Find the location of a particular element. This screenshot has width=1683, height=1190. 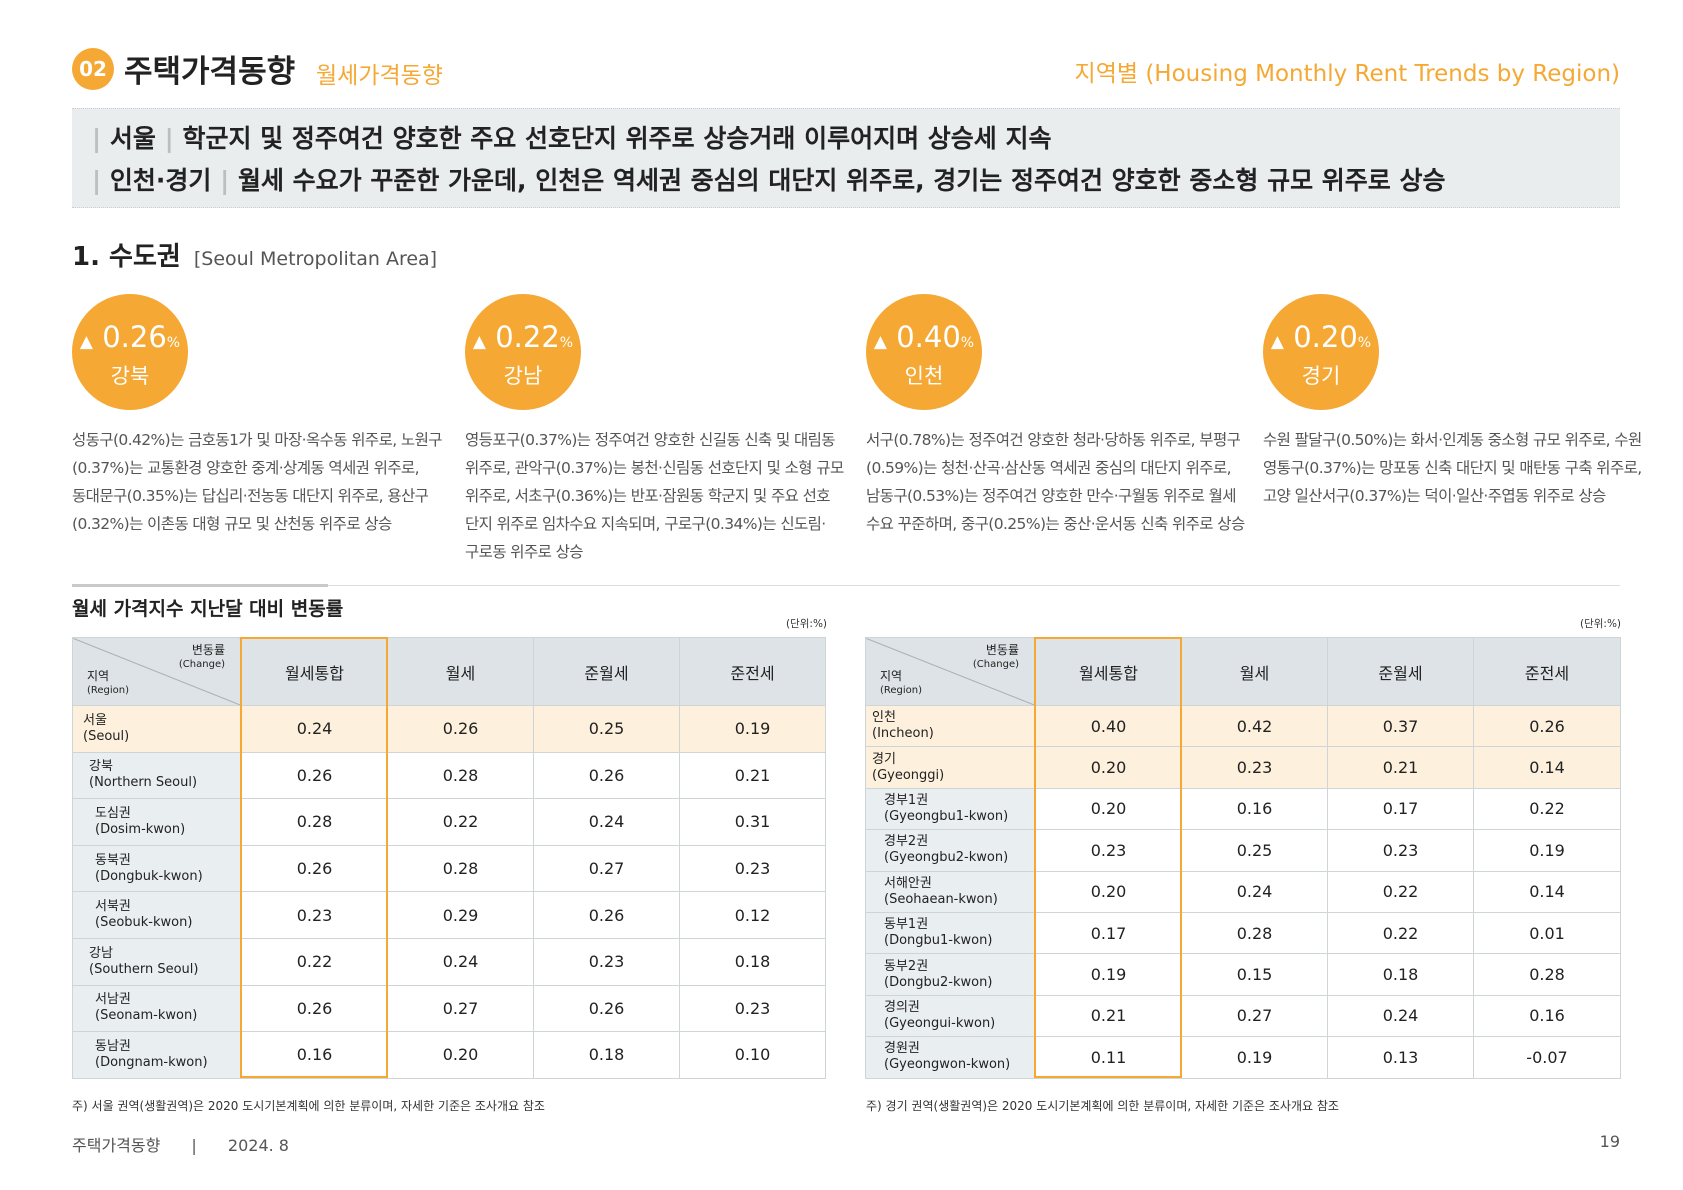

footer-date: 2024. 8 is located at coordinates (258, 1145).